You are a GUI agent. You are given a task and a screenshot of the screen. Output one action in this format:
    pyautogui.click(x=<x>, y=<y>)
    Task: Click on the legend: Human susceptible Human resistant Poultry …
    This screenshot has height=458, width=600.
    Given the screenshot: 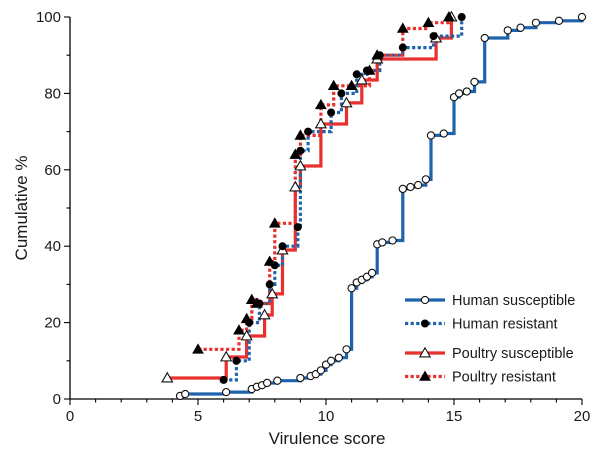 What is the action you would take?
    pyautogui.click(x=490, y=339)
    